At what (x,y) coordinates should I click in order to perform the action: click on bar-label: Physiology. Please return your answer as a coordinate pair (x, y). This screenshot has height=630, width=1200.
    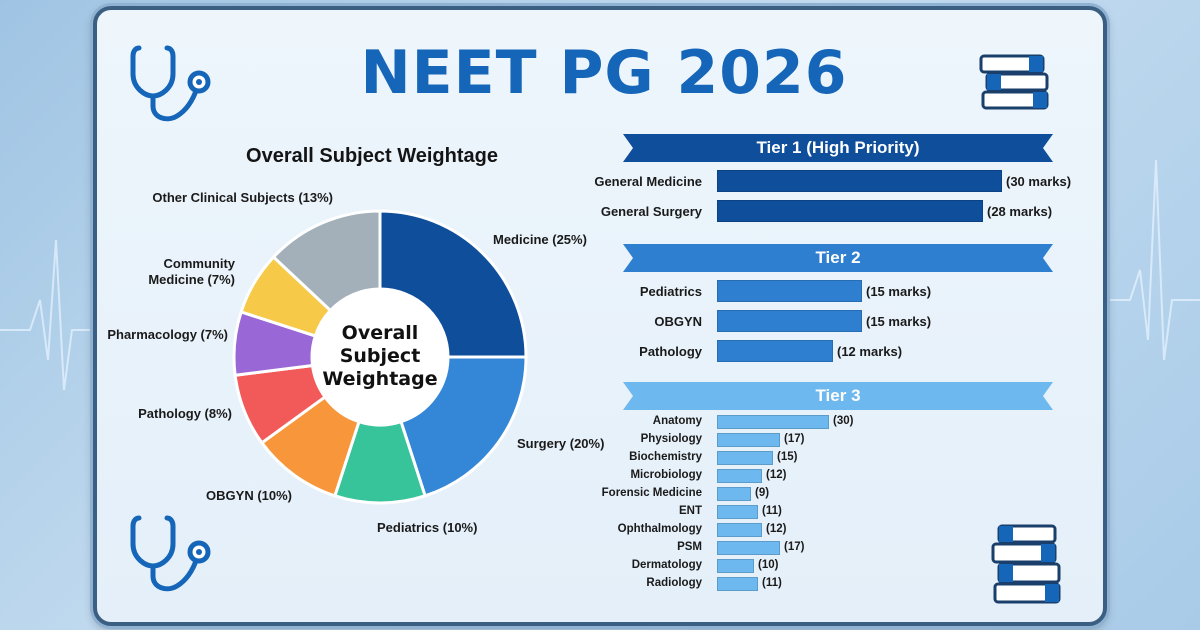
    Looking at the image, I should click on (671, 439).